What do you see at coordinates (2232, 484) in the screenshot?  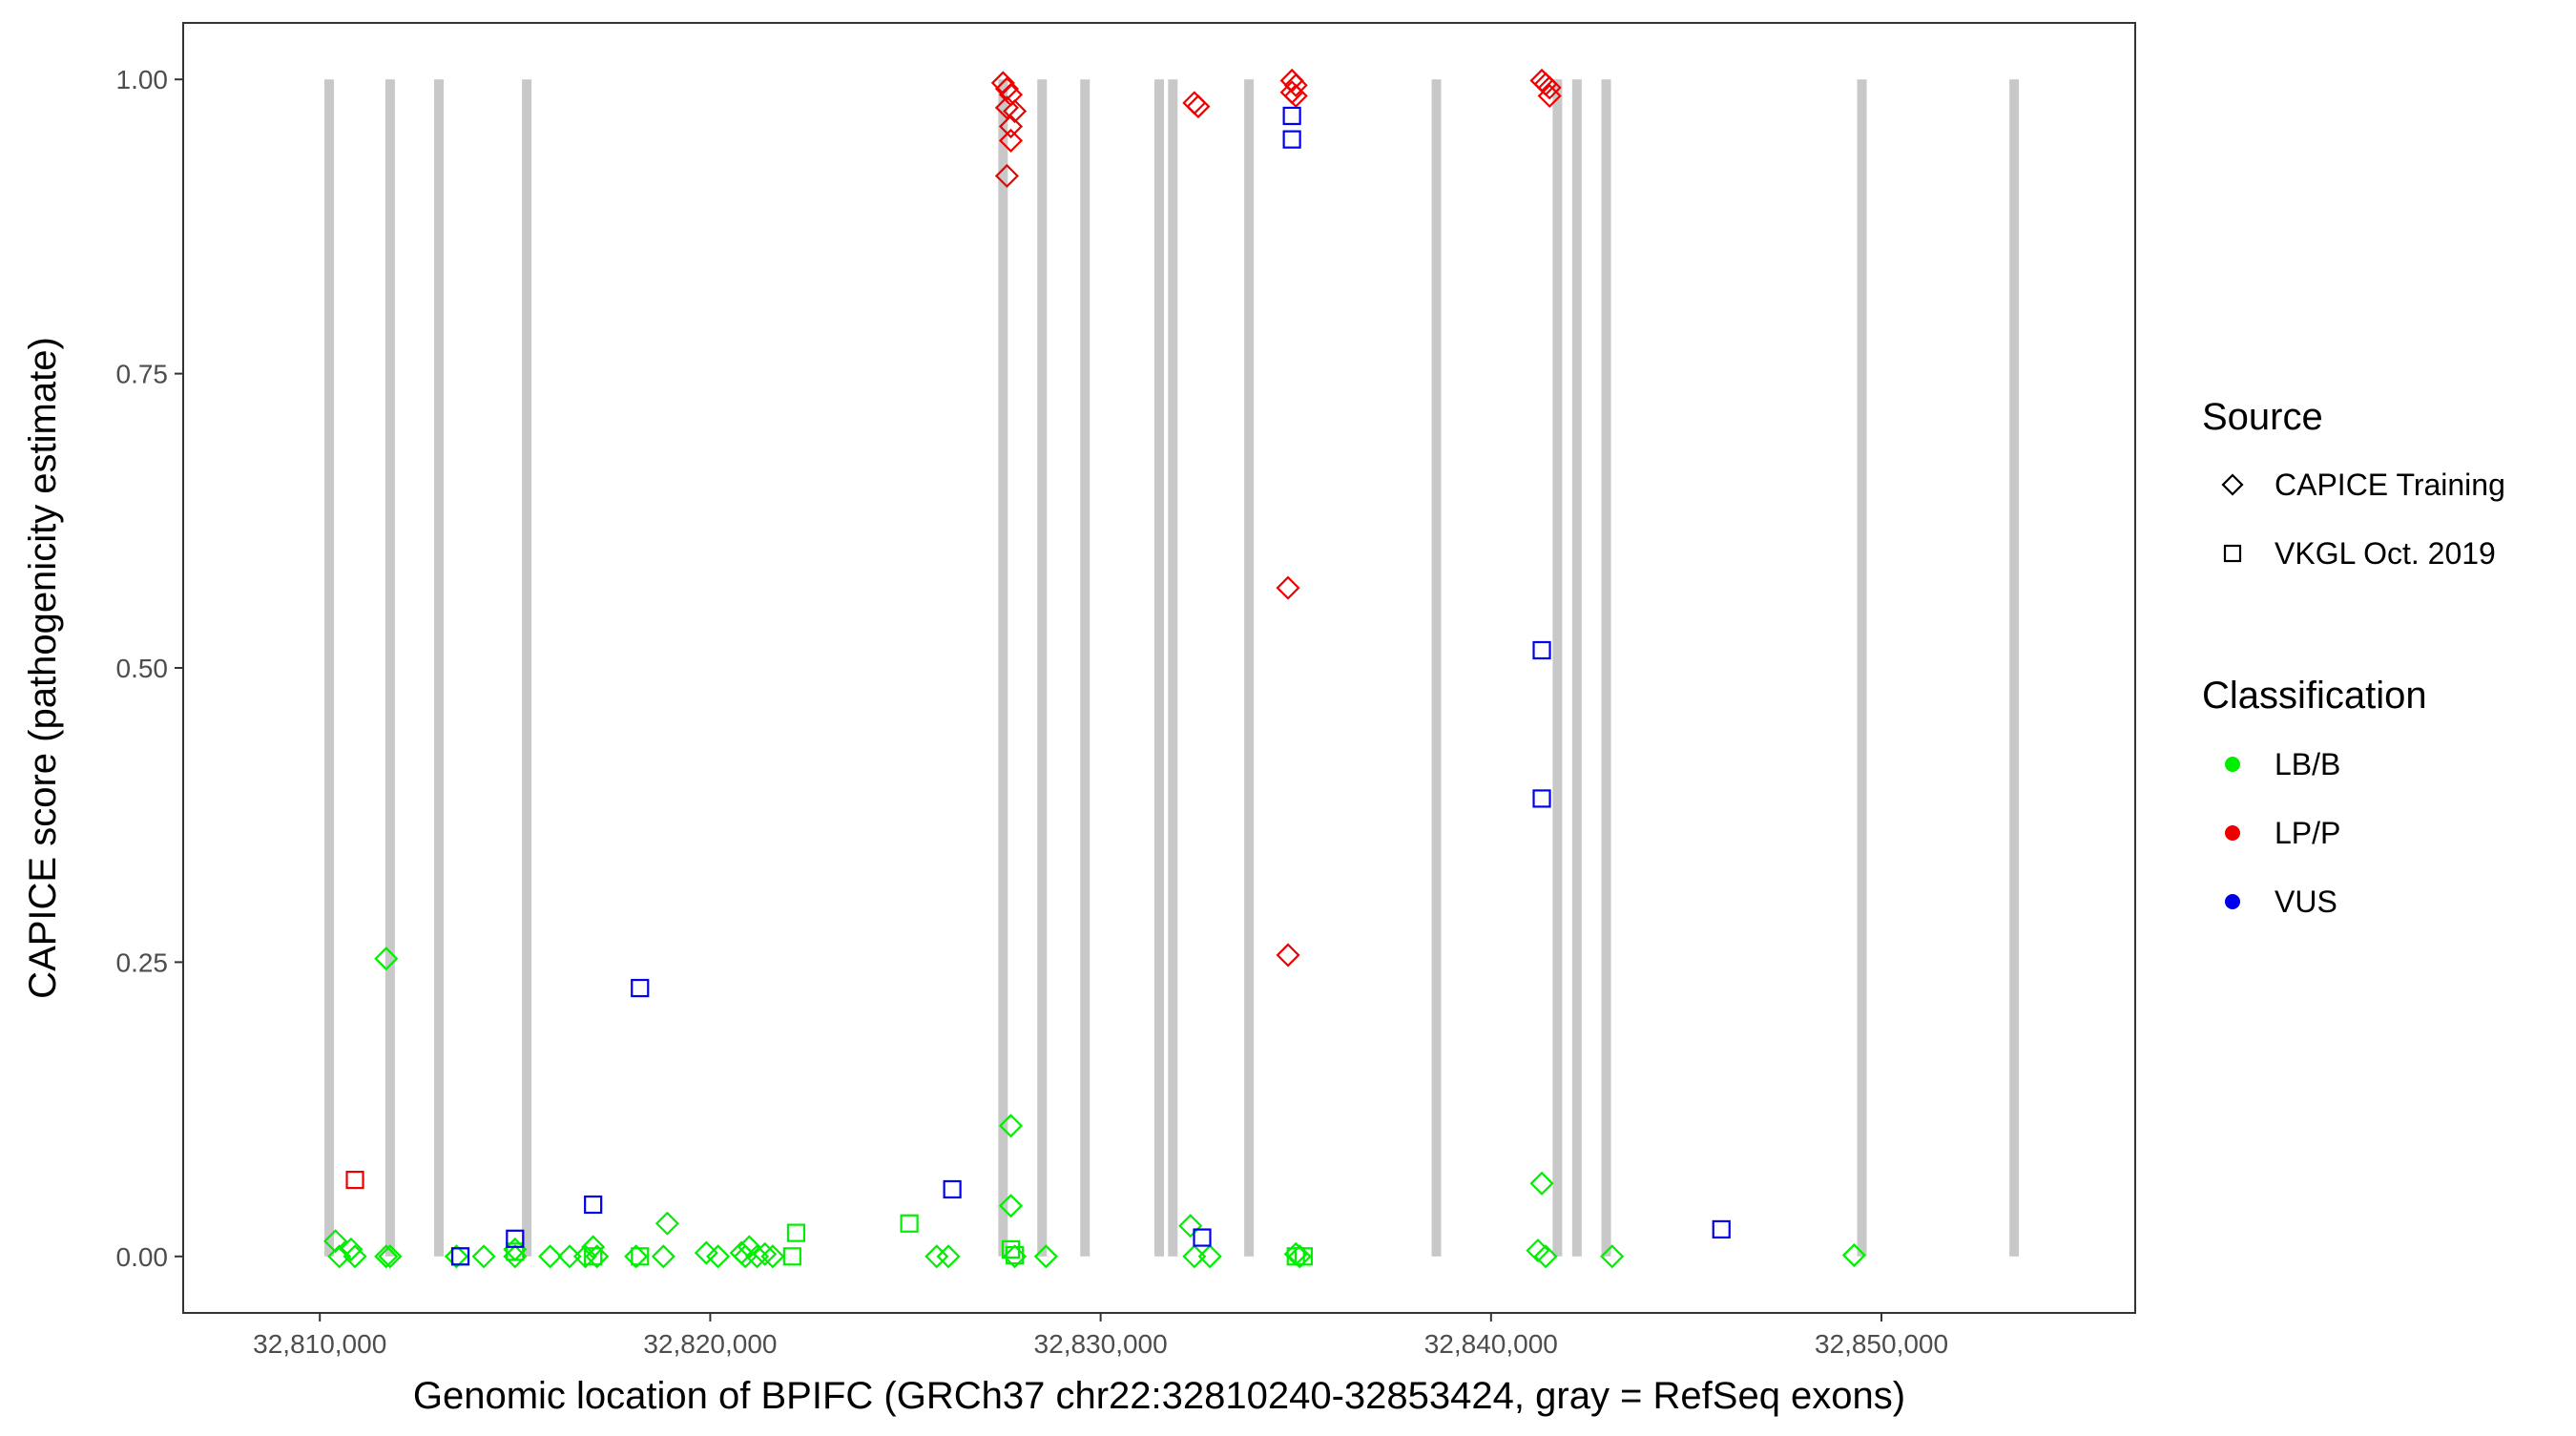 I see `legend-key-diamond` at bounding box center [2232, 484].